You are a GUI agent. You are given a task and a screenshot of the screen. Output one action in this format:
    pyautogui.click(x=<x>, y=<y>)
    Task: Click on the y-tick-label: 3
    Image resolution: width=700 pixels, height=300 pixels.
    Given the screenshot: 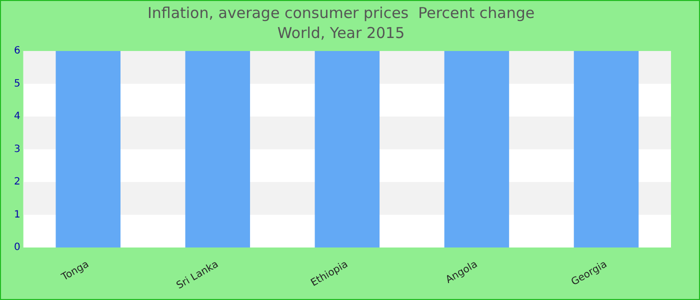 What is the action you would take?
    pyautogui.click(x=17, y=149)
    